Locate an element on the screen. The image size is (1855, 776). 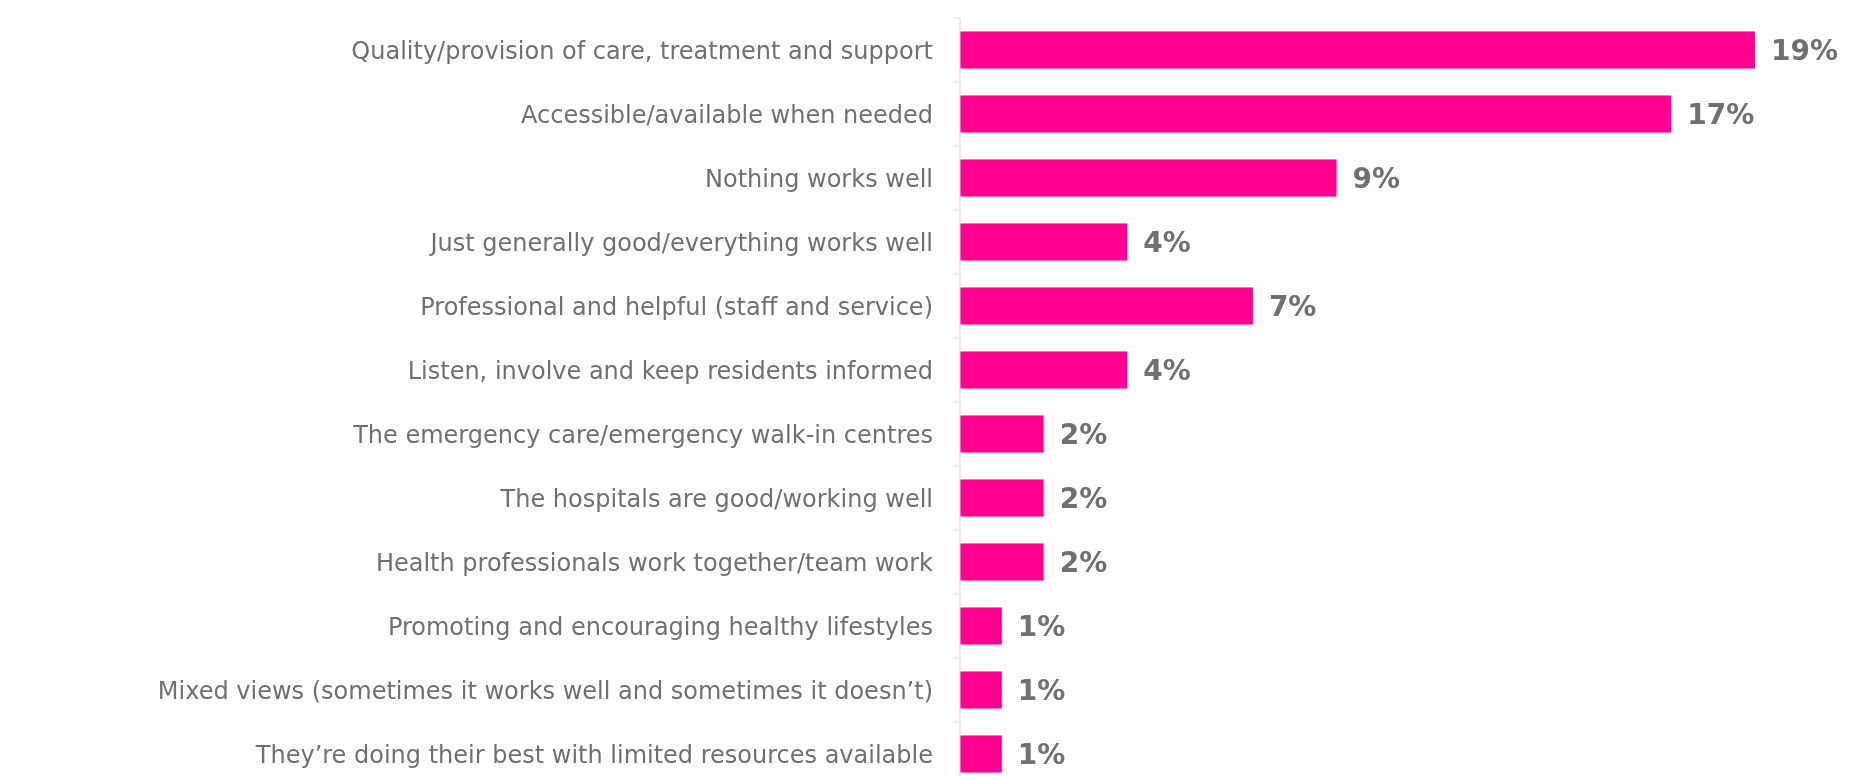
y-tick-label: Promoting and encouraging healthy lifestyles is located at coordinates (660, 626).